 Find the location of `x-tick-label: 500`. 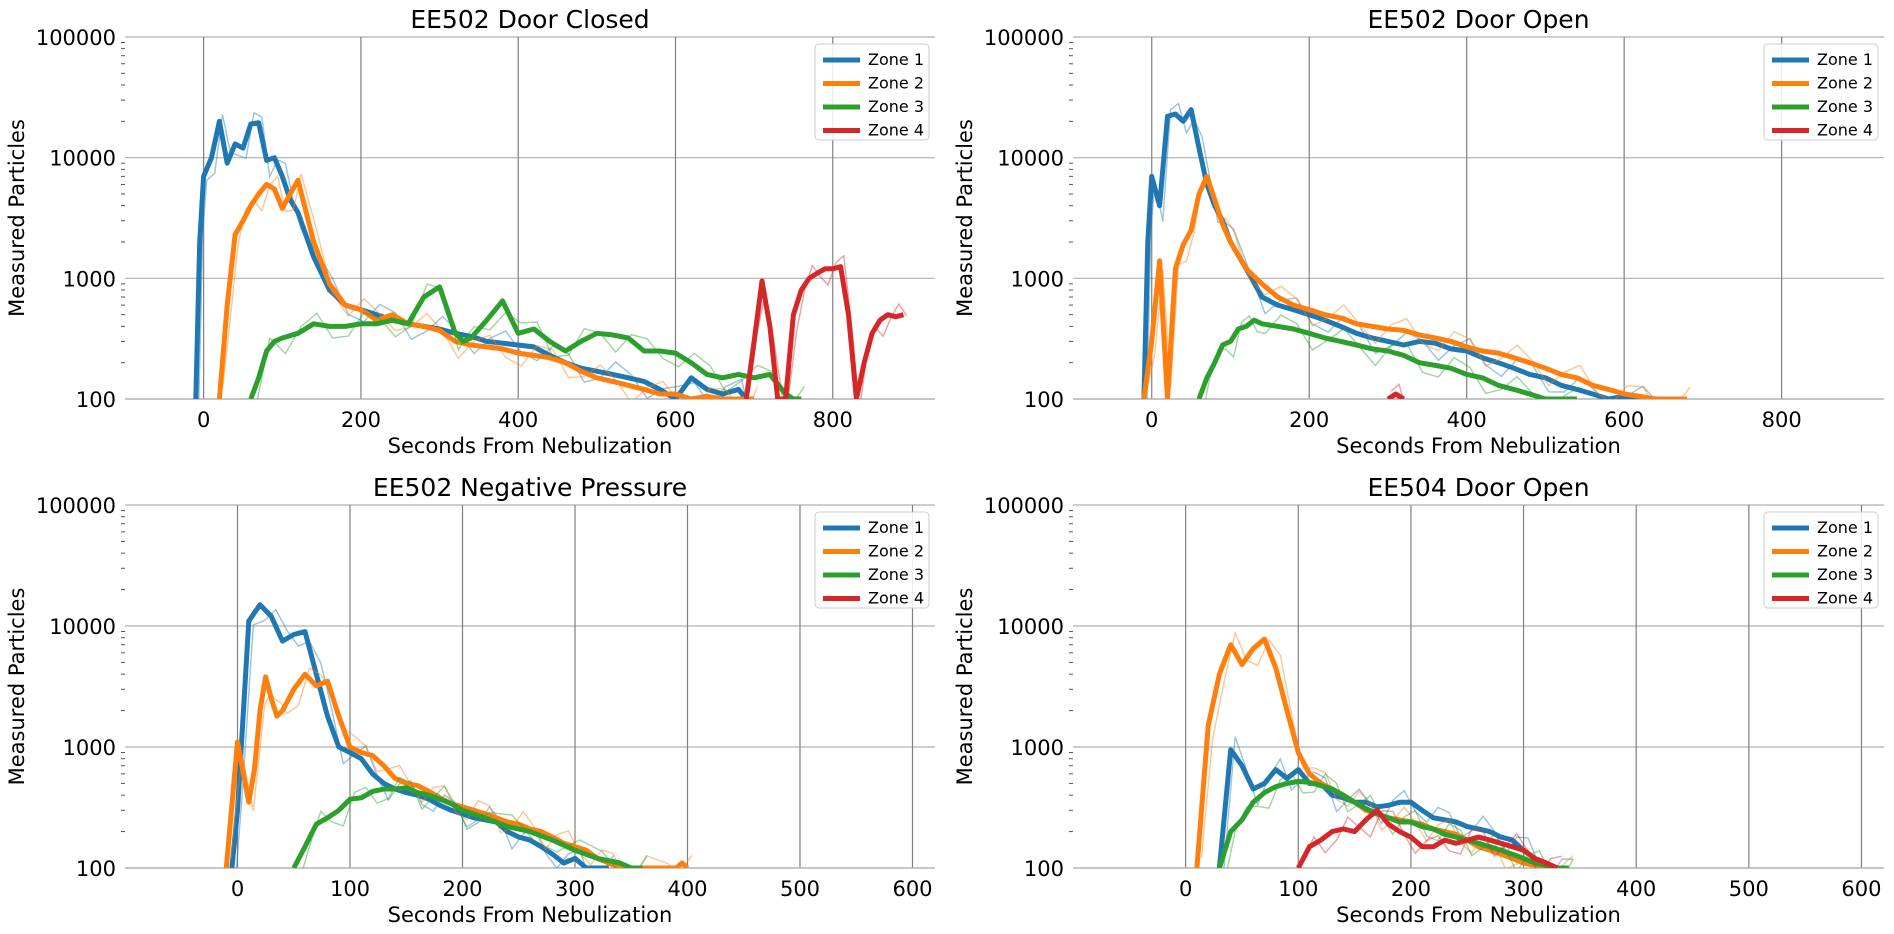

x-tick-label: 500 is located at coordinates (1749, 889).